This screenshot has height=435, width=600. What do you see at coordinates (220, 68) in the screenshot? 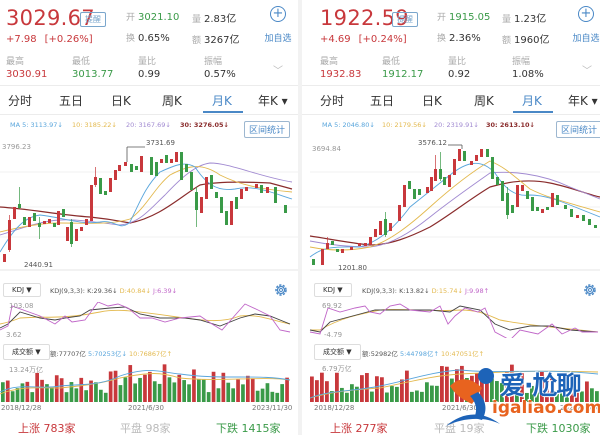
I see `amplitude-stat: 振幅 0.57%` at bounding box center [220, 68].